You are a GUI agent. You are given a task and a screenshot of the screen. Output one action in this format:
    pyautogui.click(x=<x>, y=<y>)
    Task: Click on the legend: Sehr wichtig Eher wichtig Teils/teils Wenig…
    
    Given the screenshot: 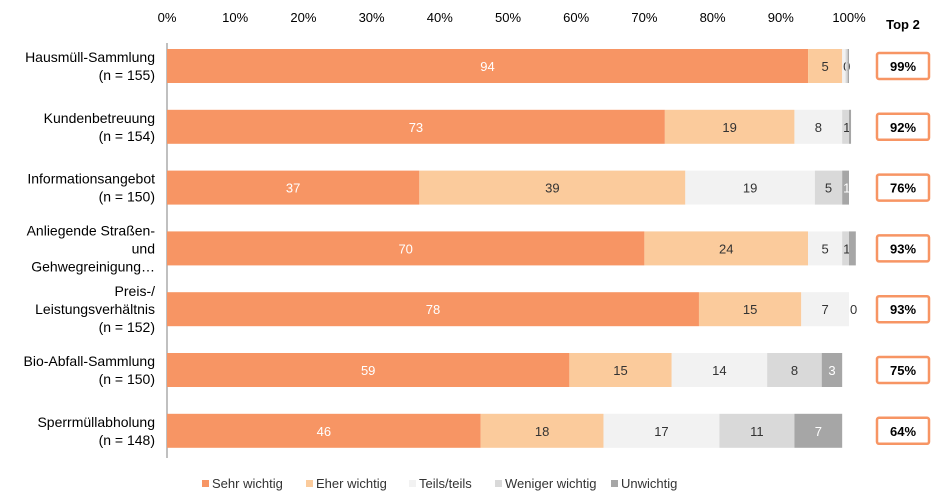 What is the action you would take?
    pyautogui.click(x=439, y=483)
    